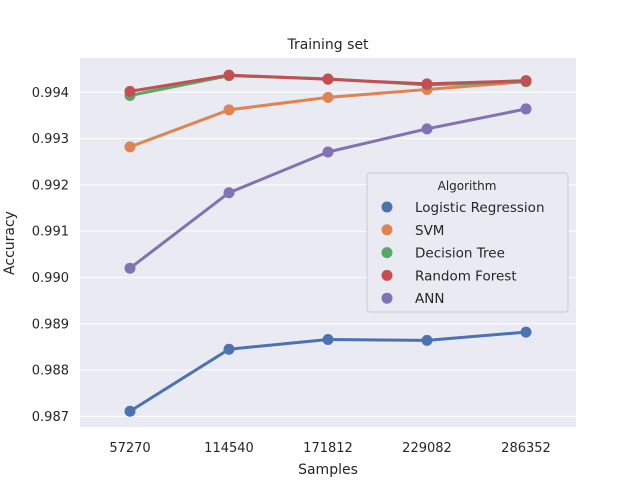 Image resolution: width=640 pixels, height=480 pixels. Describe the element at coordinates (50, 255) in the screenshot. I see `y-tick-labels: 0.987 0.988 0.989 0.990 0.991 0.992 0.993 0.994` at that location.